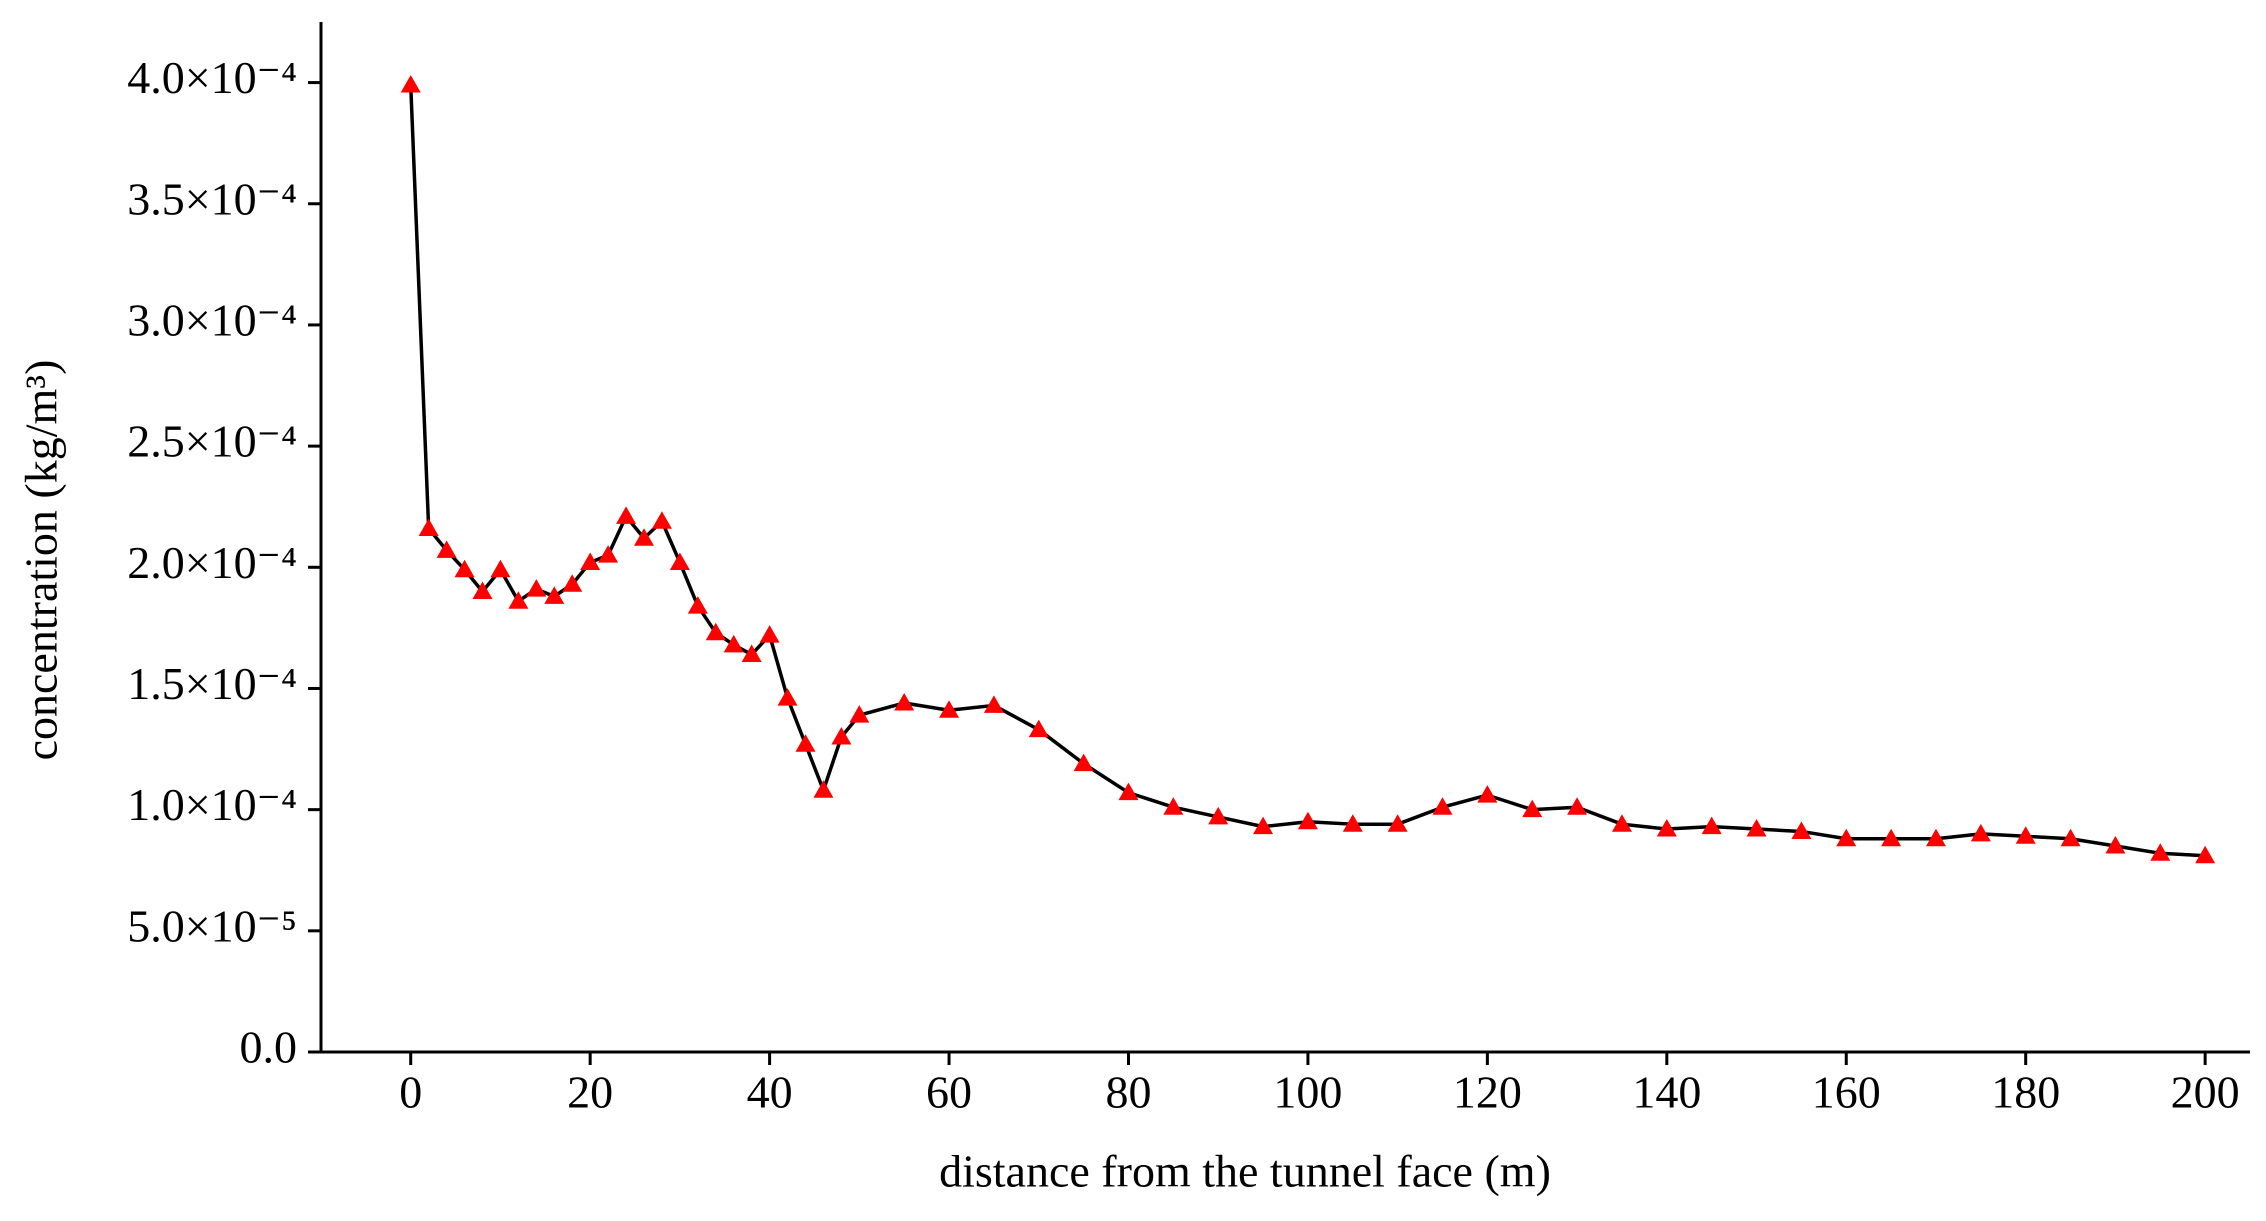  I want to click on x-tick-label: 100, so click(1307, 1092).